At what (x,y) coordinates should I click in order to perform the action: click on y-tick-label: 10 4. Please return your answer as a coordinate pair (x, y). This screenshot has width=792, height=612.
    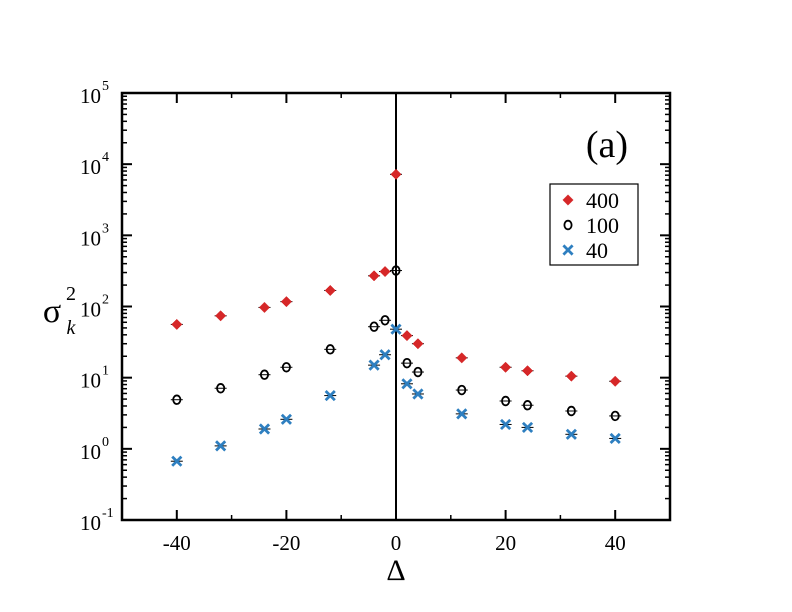
    Looking at the image, I should click on (94, 164).